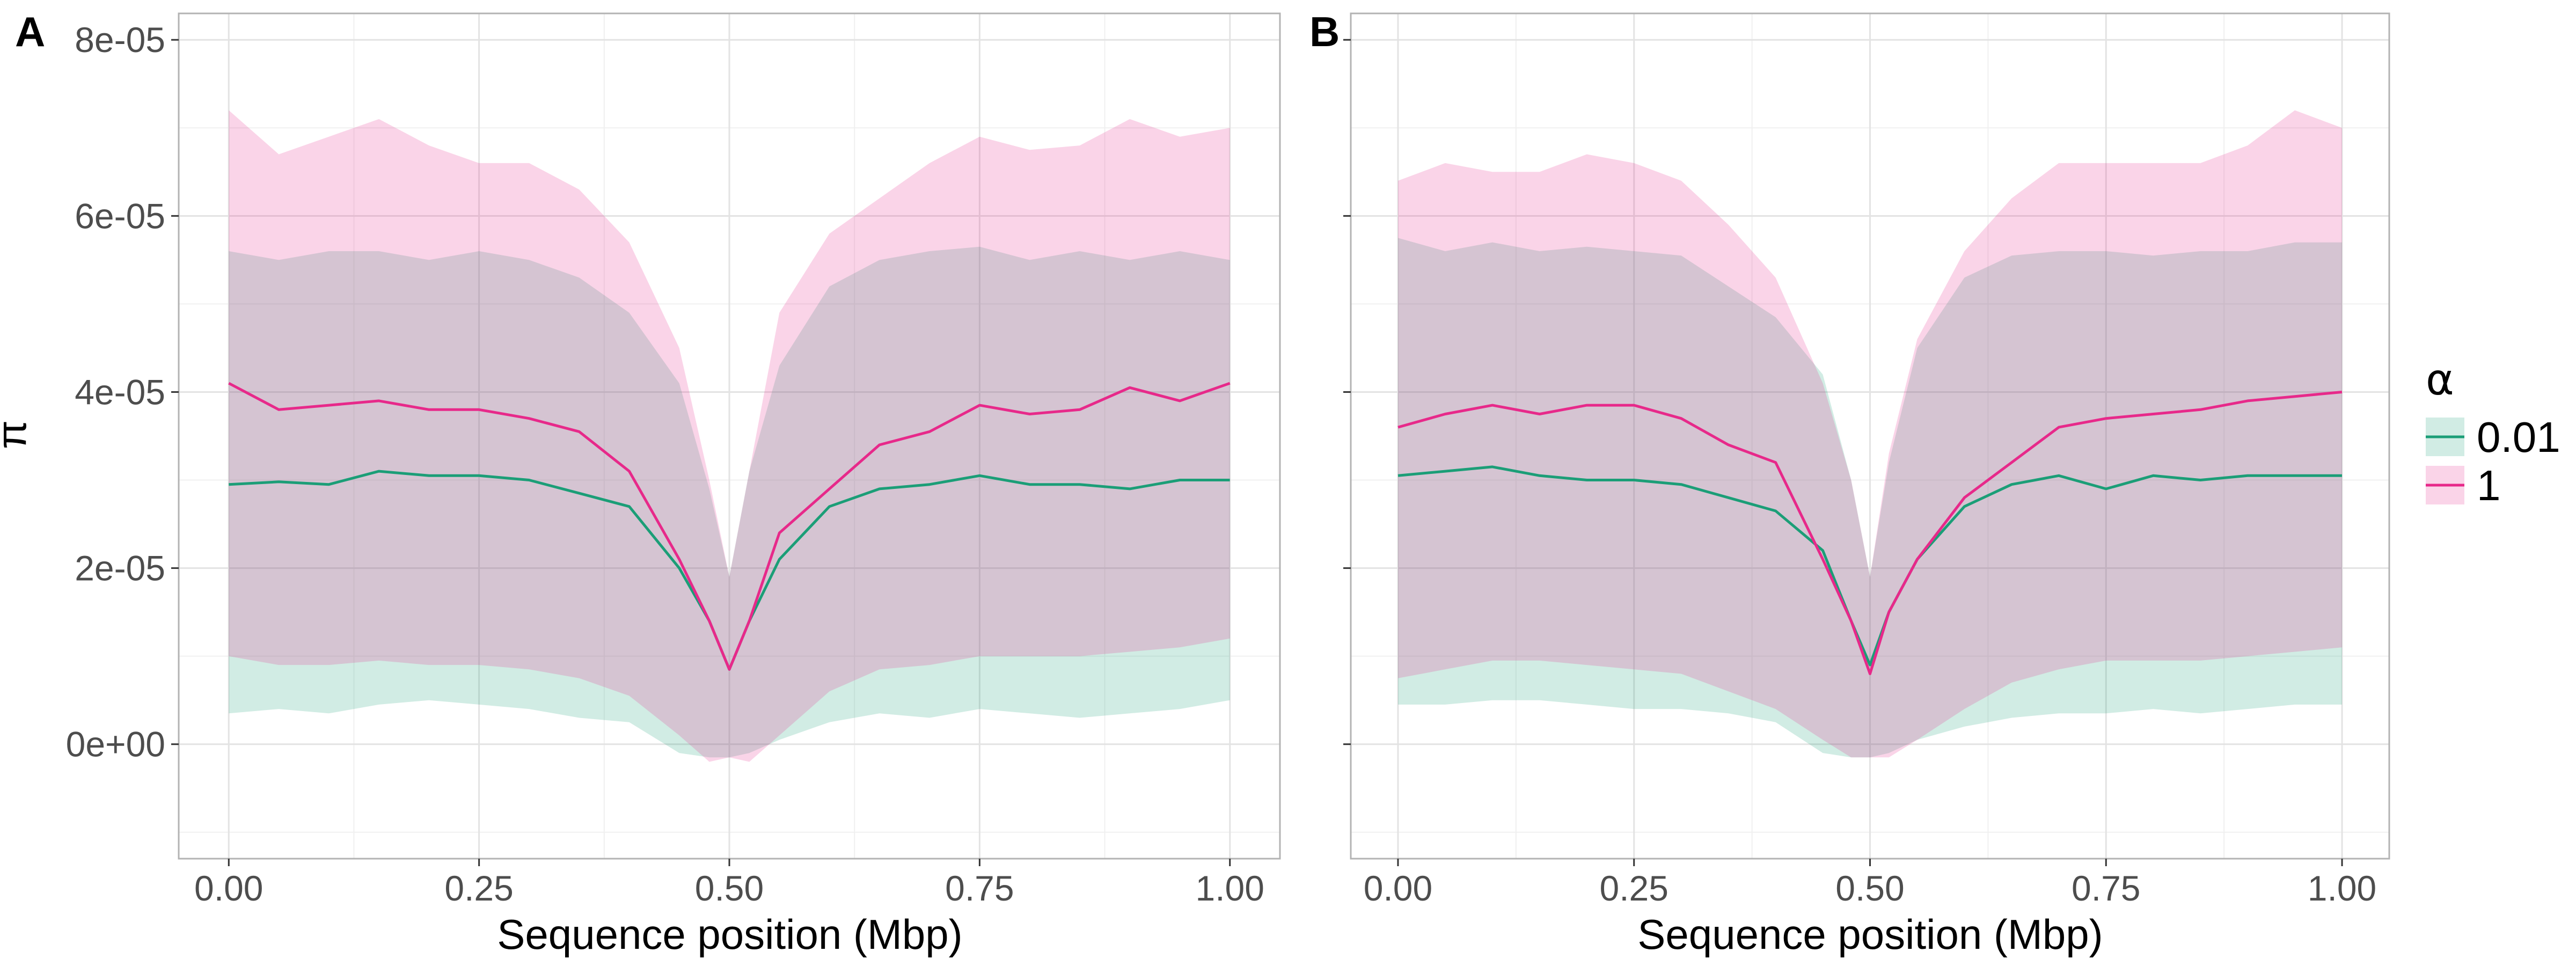 This screenshot has height=966, width=2576. Describe the element at coordinates (120, 40) in the screenshot. I see `panel-a-y-tick-label: 8e-05` at that location.